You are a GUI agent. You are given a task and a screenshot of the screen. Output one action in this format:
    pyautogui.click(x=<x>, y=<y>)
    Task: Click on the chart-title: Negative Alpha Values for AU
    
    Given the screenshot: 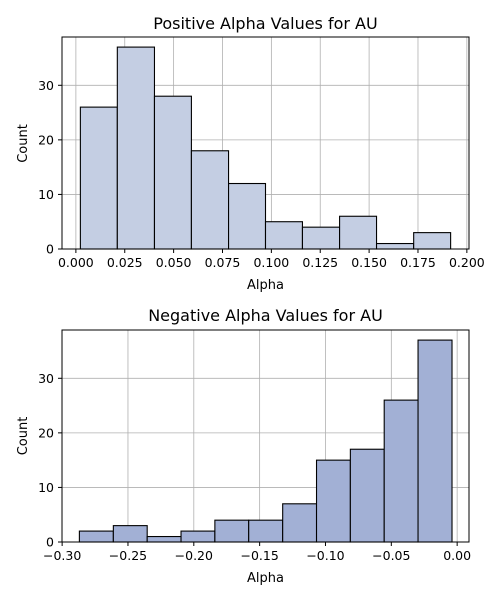 What is the action you would take?
    pyautogui.click(x=265, y=315)
    